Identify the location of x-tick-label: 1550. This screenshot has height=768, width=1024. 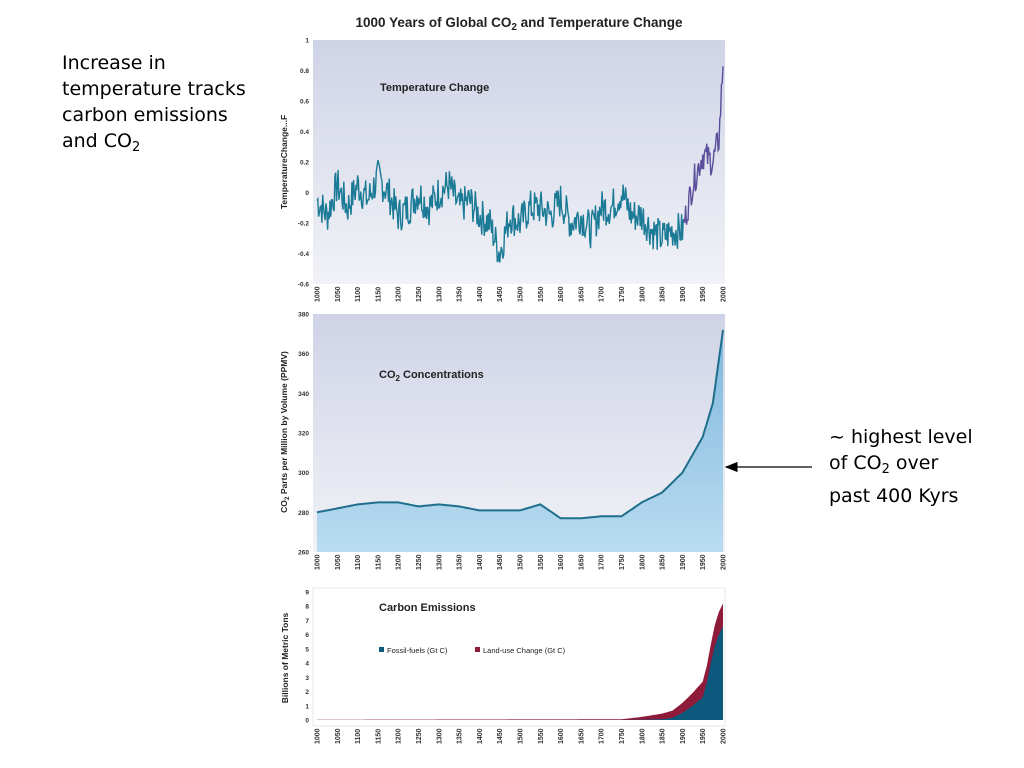
(541, 562).